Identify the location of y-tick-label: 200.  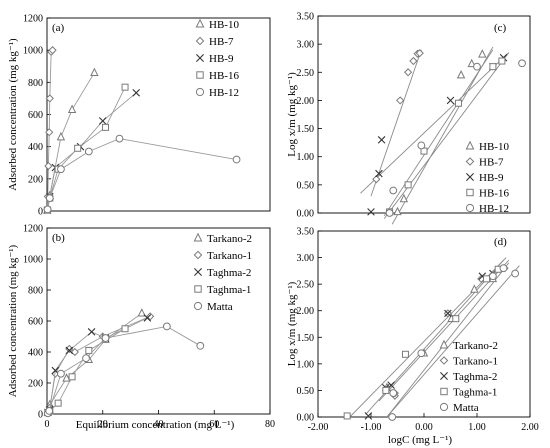
(35, 384).